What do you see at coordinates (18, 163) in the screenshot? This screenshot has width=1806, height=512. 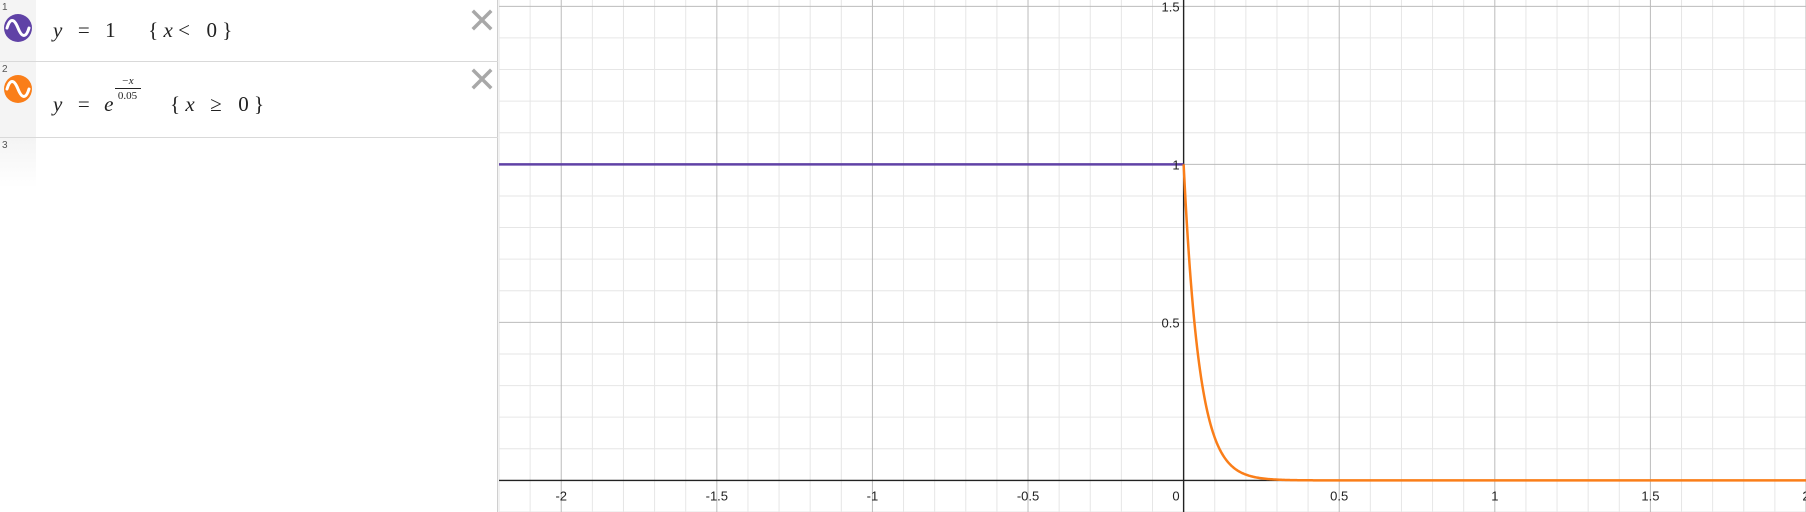 I see `expression-gutter: 3` at bounding box center [18, 163].